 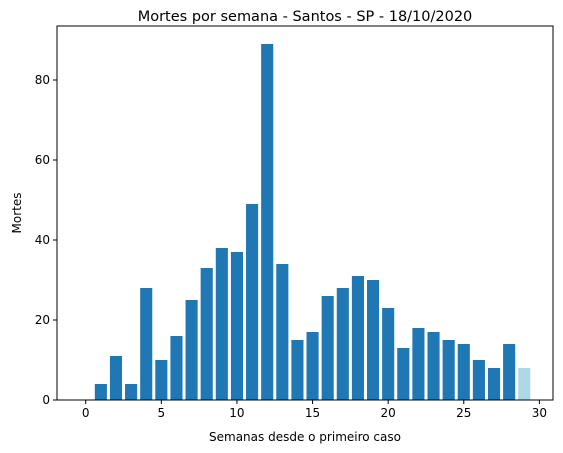 What do you see at coordinates (86, 413) in the screenshot?
I see `x-tick-label: 0` at bounding box center [86, 413].